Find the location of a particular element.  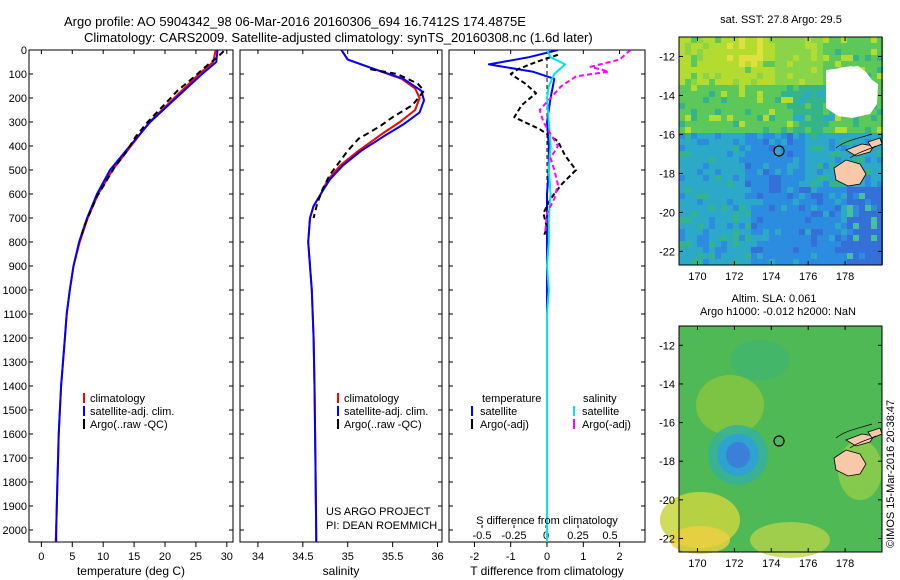

x-tick-label: 15 is located at coordinates (134, 557).